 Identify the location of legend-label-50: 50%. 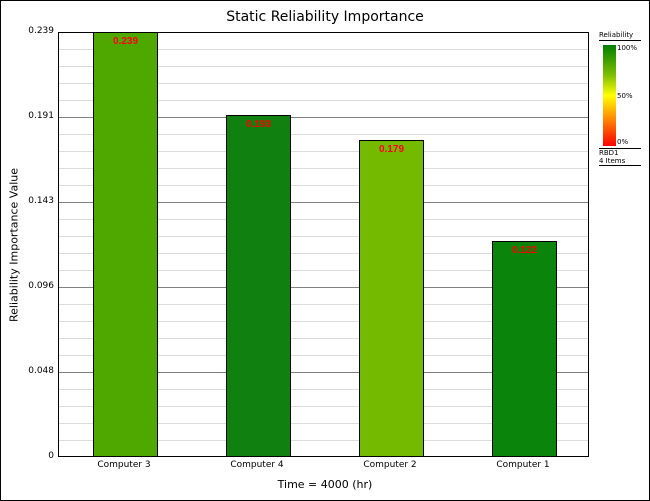
(625, 96).